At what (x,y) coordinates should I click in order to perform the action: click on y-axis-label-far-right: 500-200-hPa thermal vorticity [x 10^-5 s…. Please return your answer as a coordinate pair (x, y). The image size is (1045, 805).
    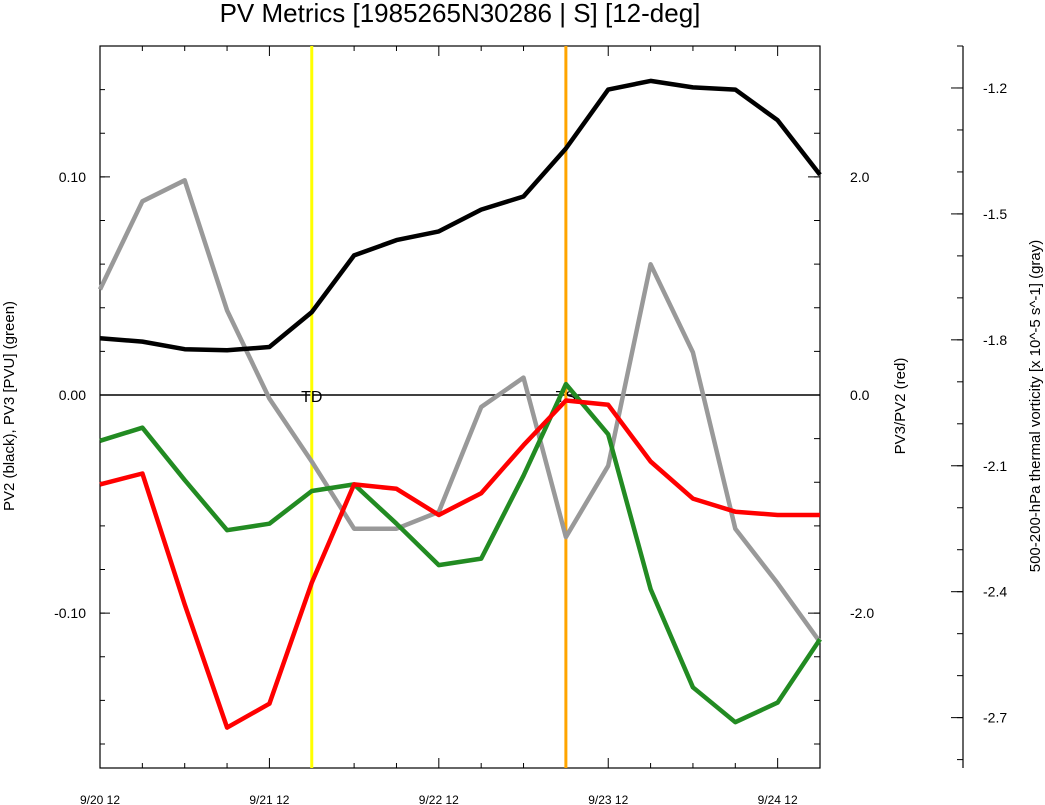
    Looking at the image, I should click on (1035, 406).